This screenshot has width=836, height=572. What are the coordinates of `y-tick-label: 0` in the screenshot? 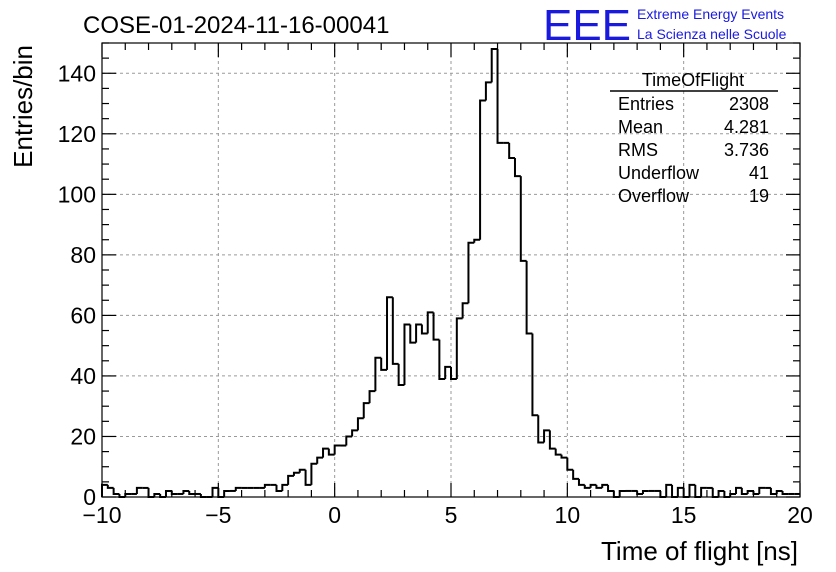 It's located at (89, 497).